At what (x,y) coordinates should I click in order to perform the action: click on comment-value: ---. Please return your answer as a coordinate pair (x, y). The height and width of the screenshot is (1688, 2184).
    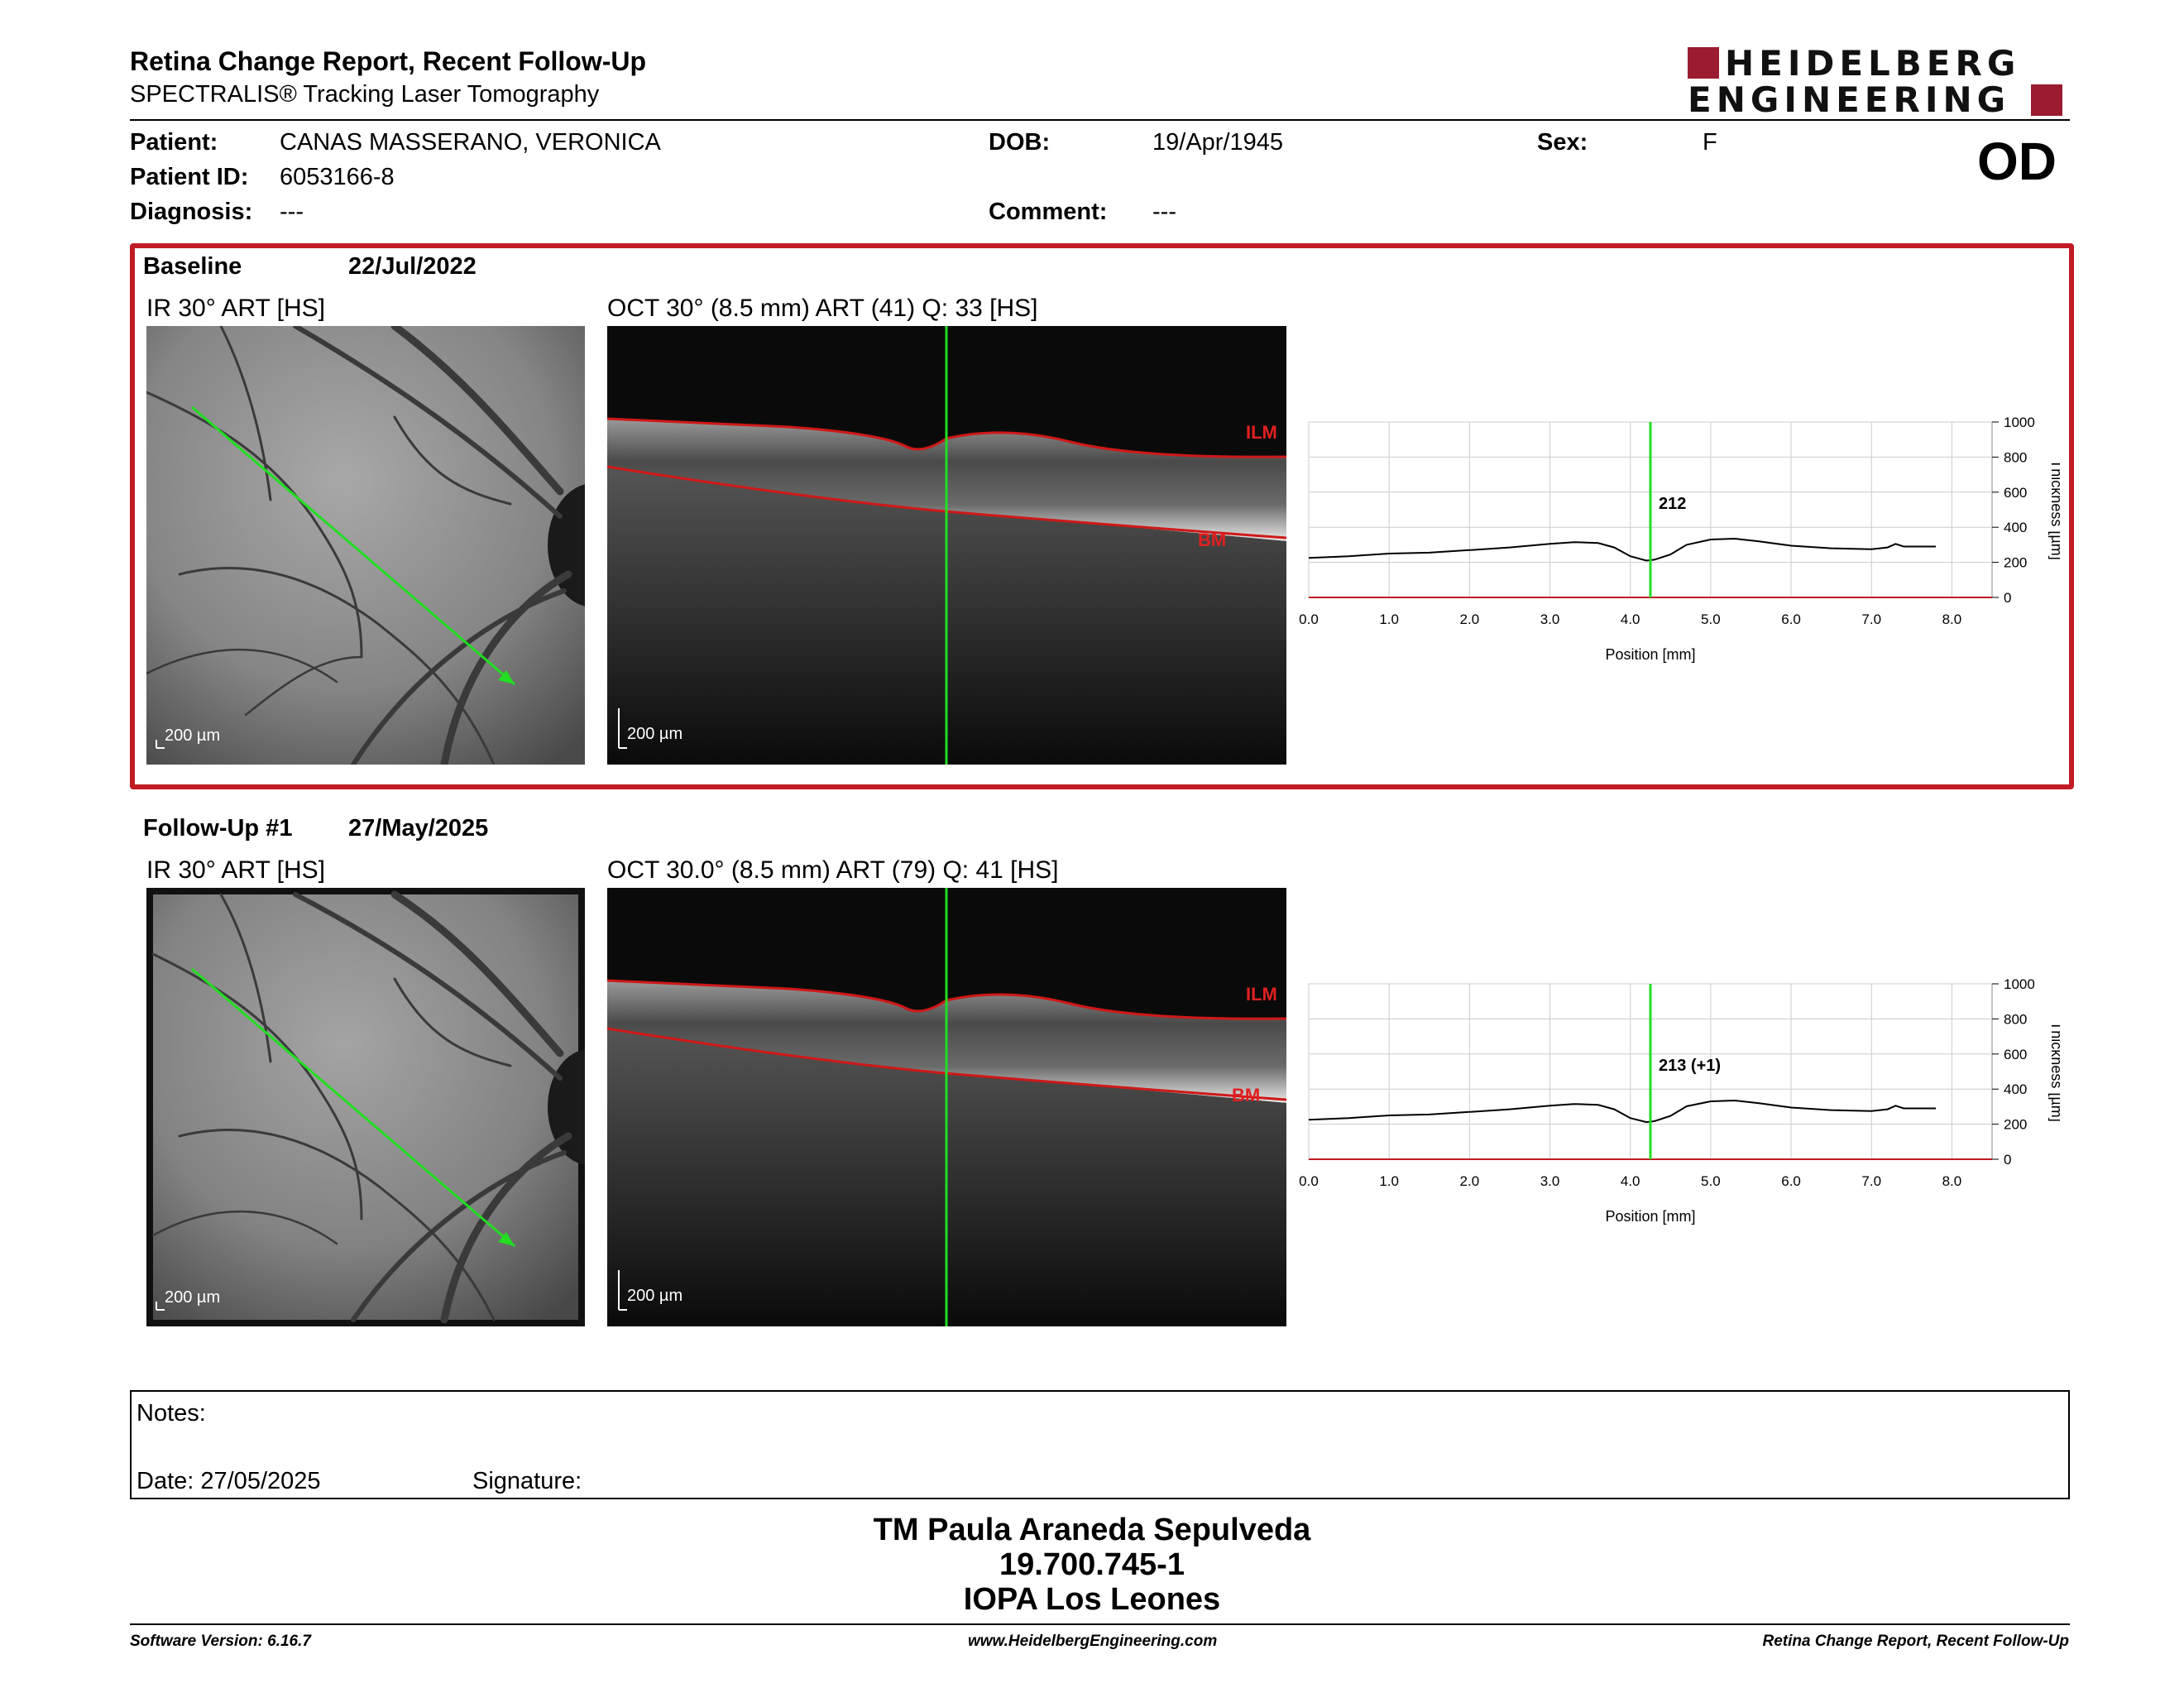
    Looking at the image, I should click on (1164, 212).